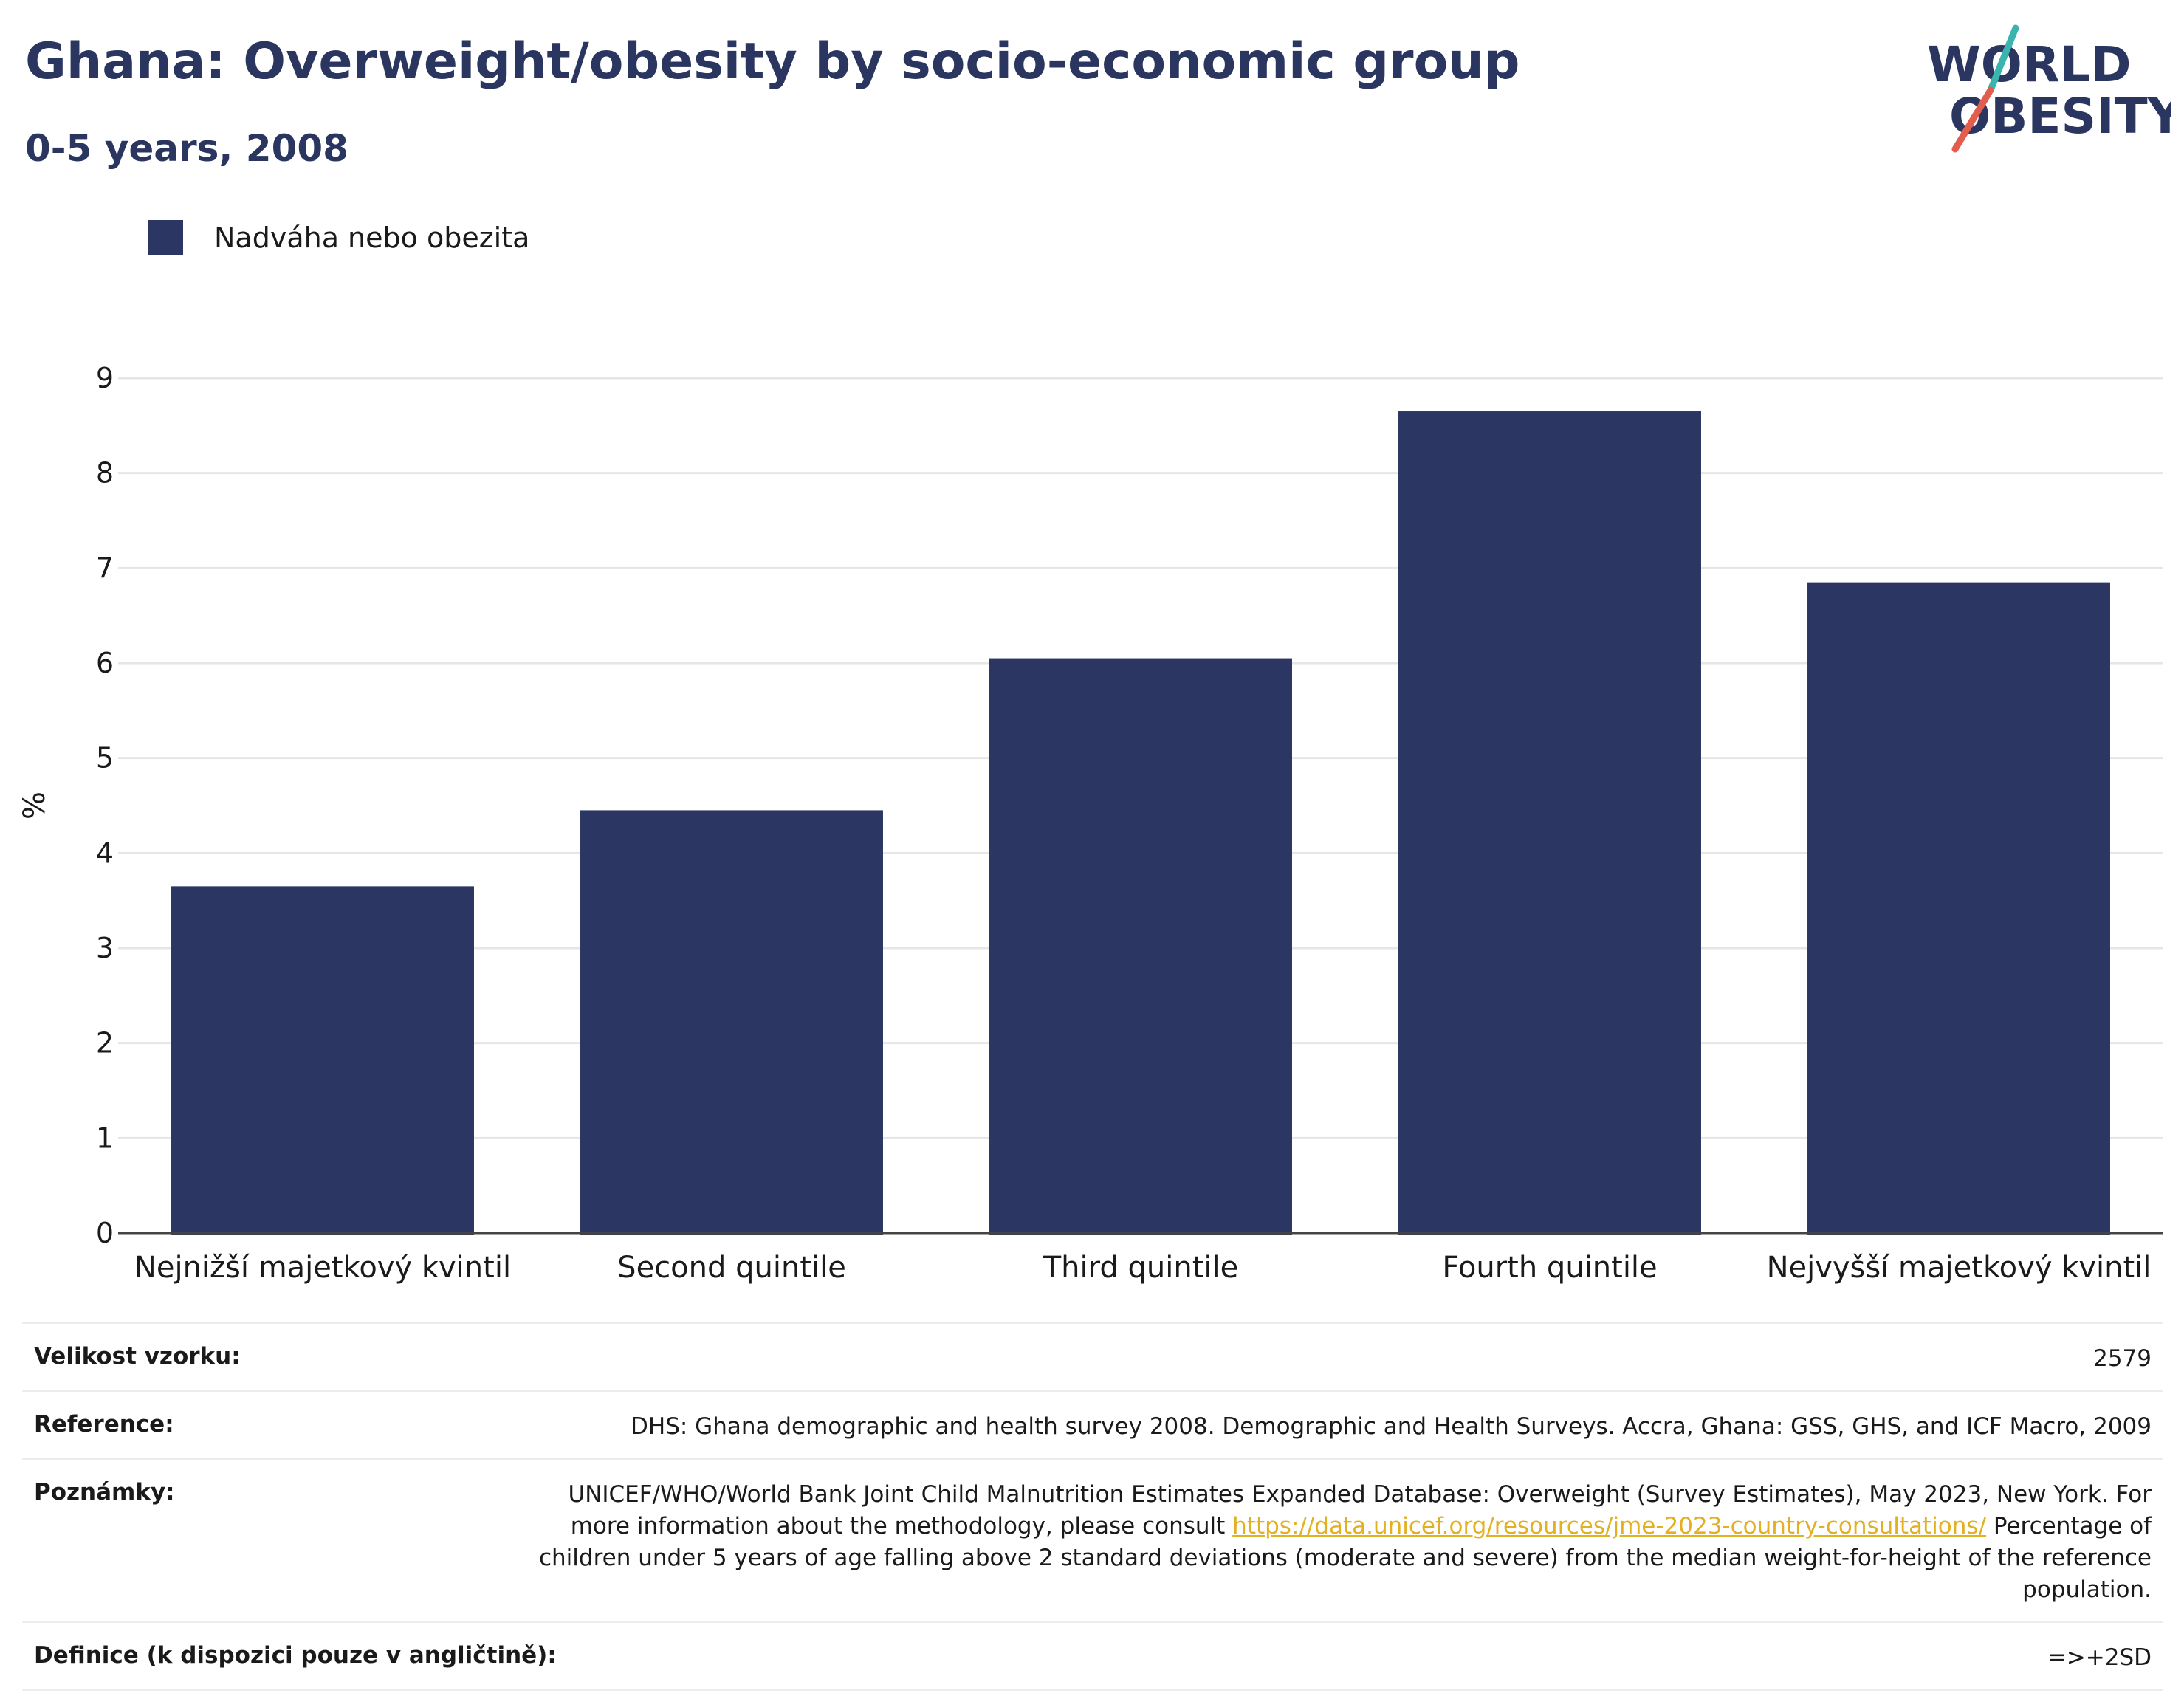  Describe the element at coordinates (2003, 59) in the screenshot. I see `logo-slash-teal` at that location.